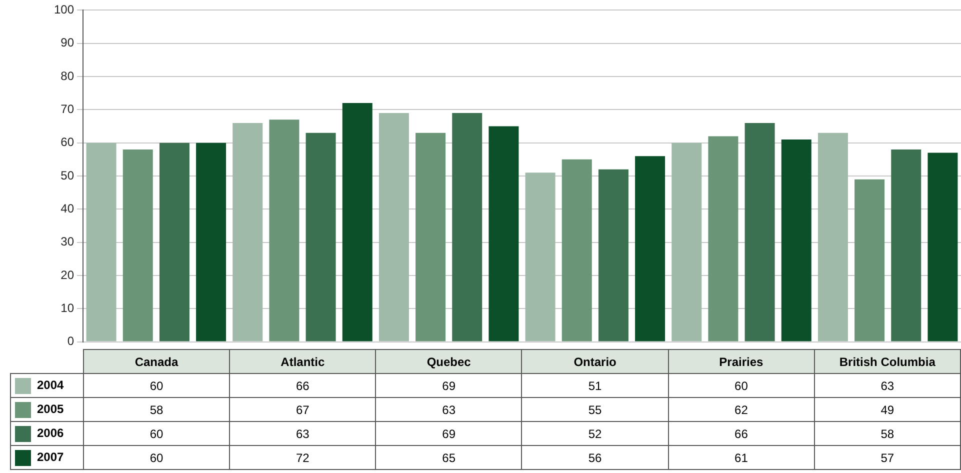  What do you see at coordinates (70, 341) in the screenshot?
I see `y-tick-label: 0` at bounding box center [70, 341].